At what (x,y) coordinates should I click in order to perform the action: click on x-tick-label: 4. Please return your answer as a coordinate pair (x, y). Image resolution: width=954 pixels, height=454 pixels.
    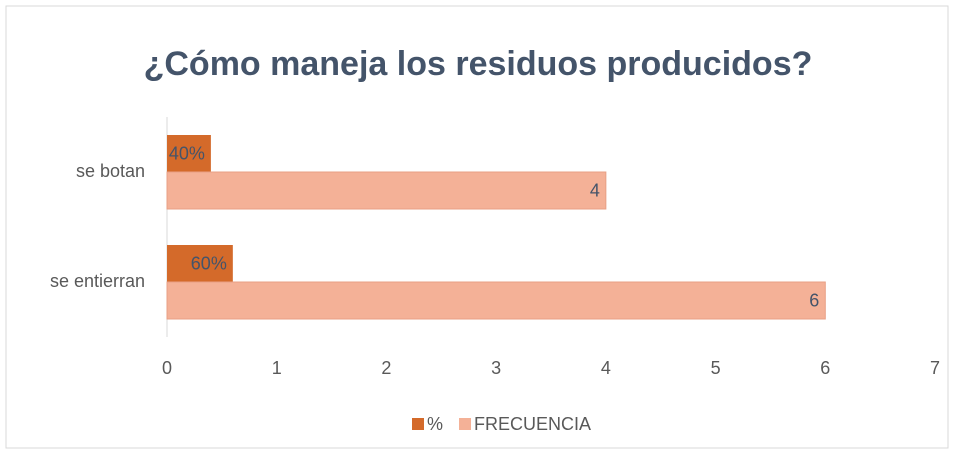
    Looking at the image, I should click on (606, 368).